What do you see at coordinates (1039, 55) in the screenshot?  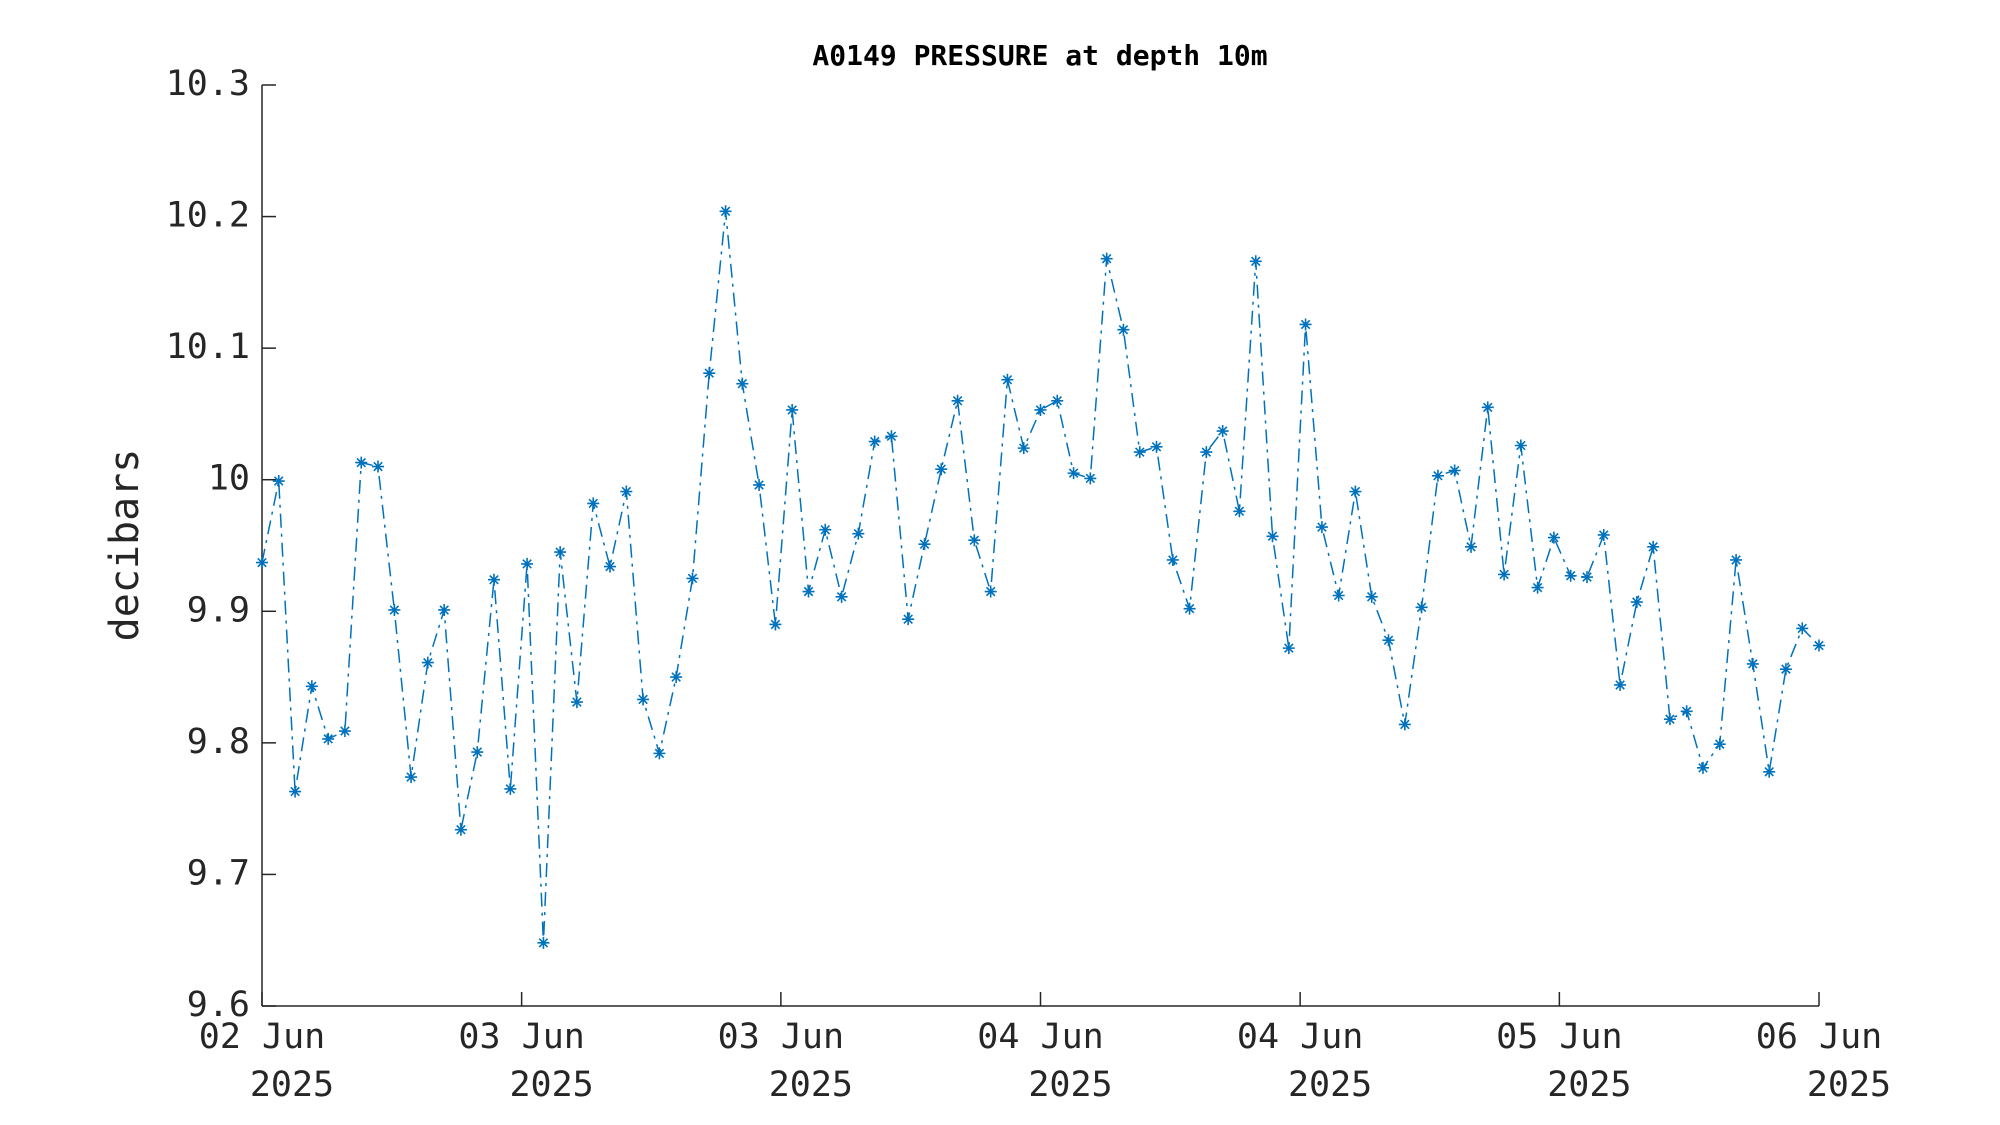 I see `chart-title: A0149 PRESSURE at depth 10m` at bounding box center [1039, 55].